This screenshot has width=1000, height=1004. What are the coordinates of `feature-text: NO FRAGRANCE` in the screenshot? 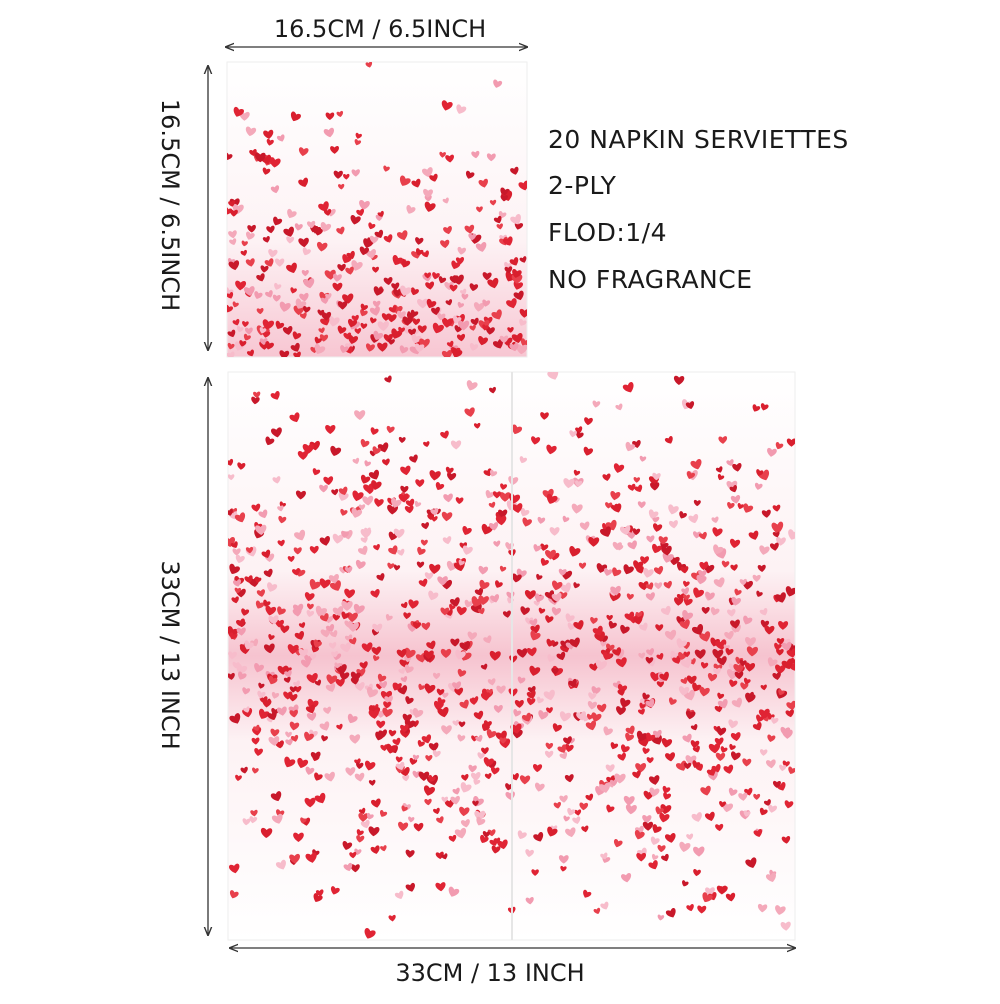 It's located at (650, 279).